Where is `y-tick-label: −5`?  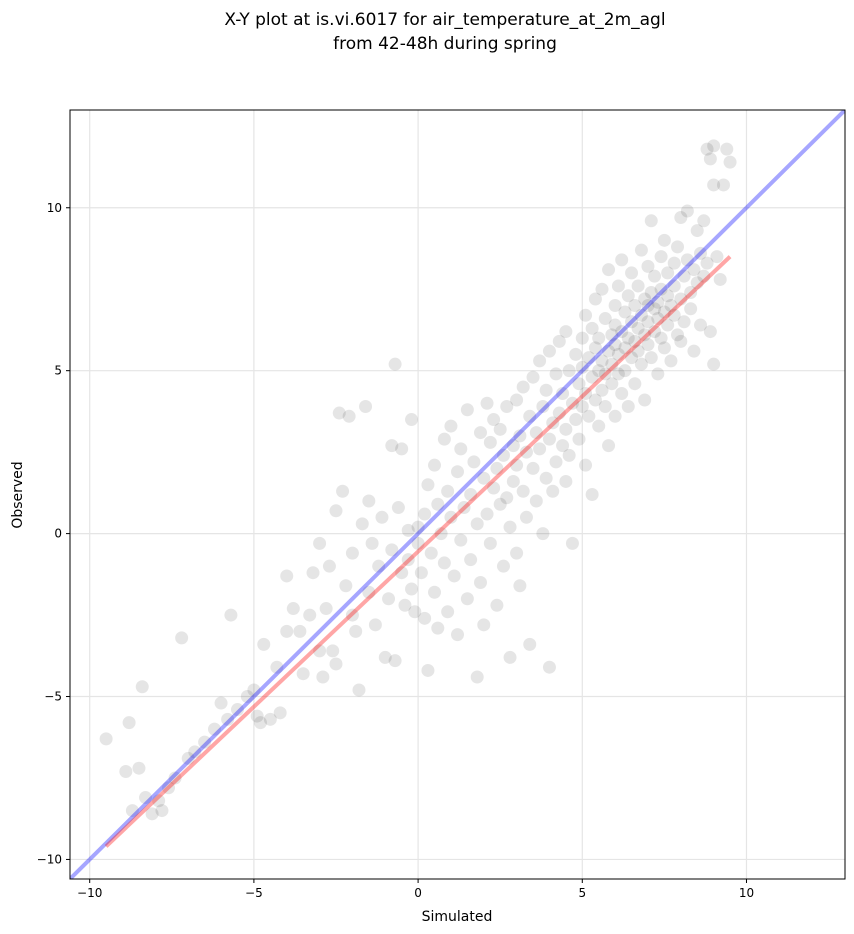 y-tick-label: −5 is located at coordinates (53, 697).